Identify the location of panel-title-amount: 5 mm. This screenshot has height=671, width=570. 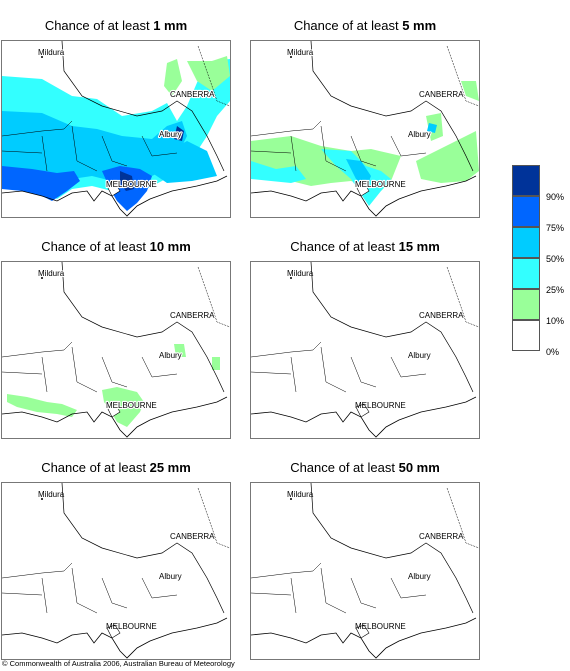
(419, 25).